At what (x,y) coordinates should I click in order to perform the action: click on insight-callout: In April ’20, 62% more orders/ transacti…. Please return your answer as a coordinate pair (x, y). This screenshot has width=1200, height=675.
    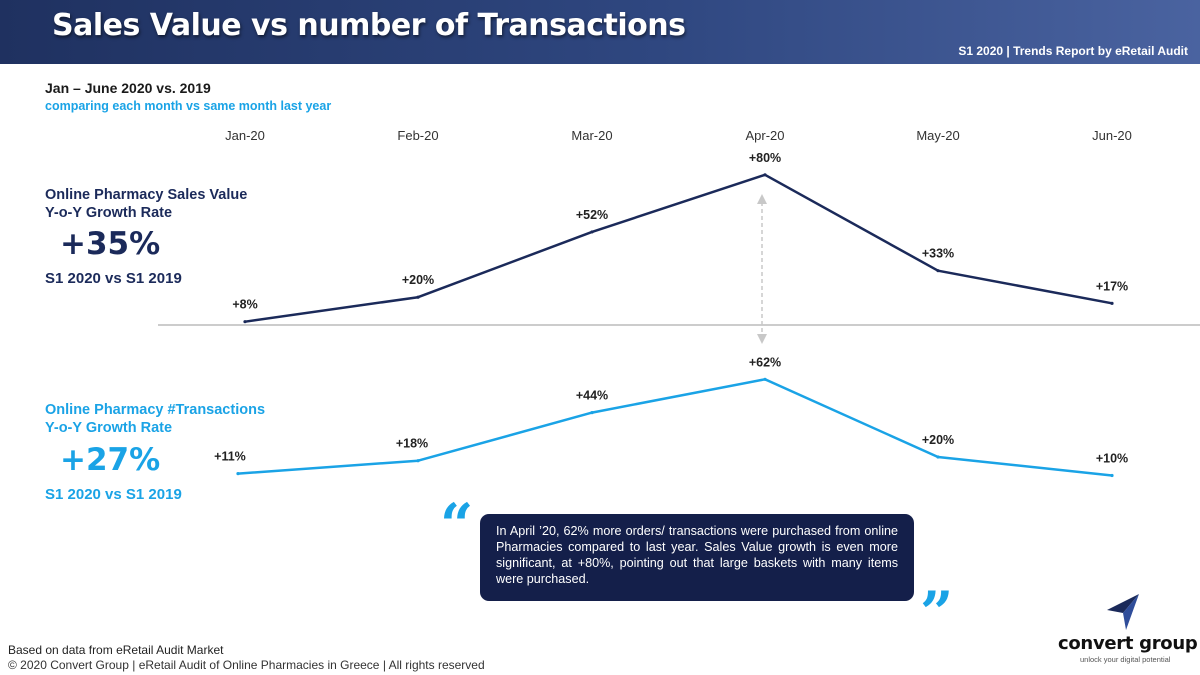
    Looking at the image, I should click on (697, 557).